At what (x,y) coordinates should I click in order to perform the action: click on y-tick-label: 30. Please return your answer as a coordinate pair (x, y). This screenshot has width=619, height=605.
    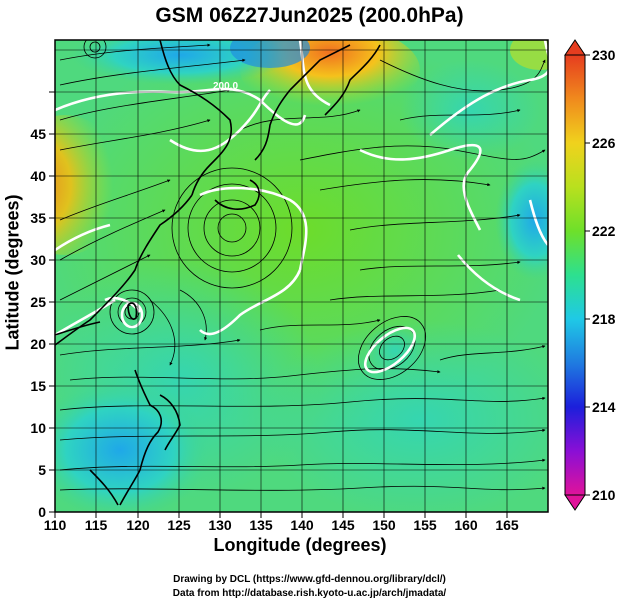
    Looking at the image, I should click on (38, 260).